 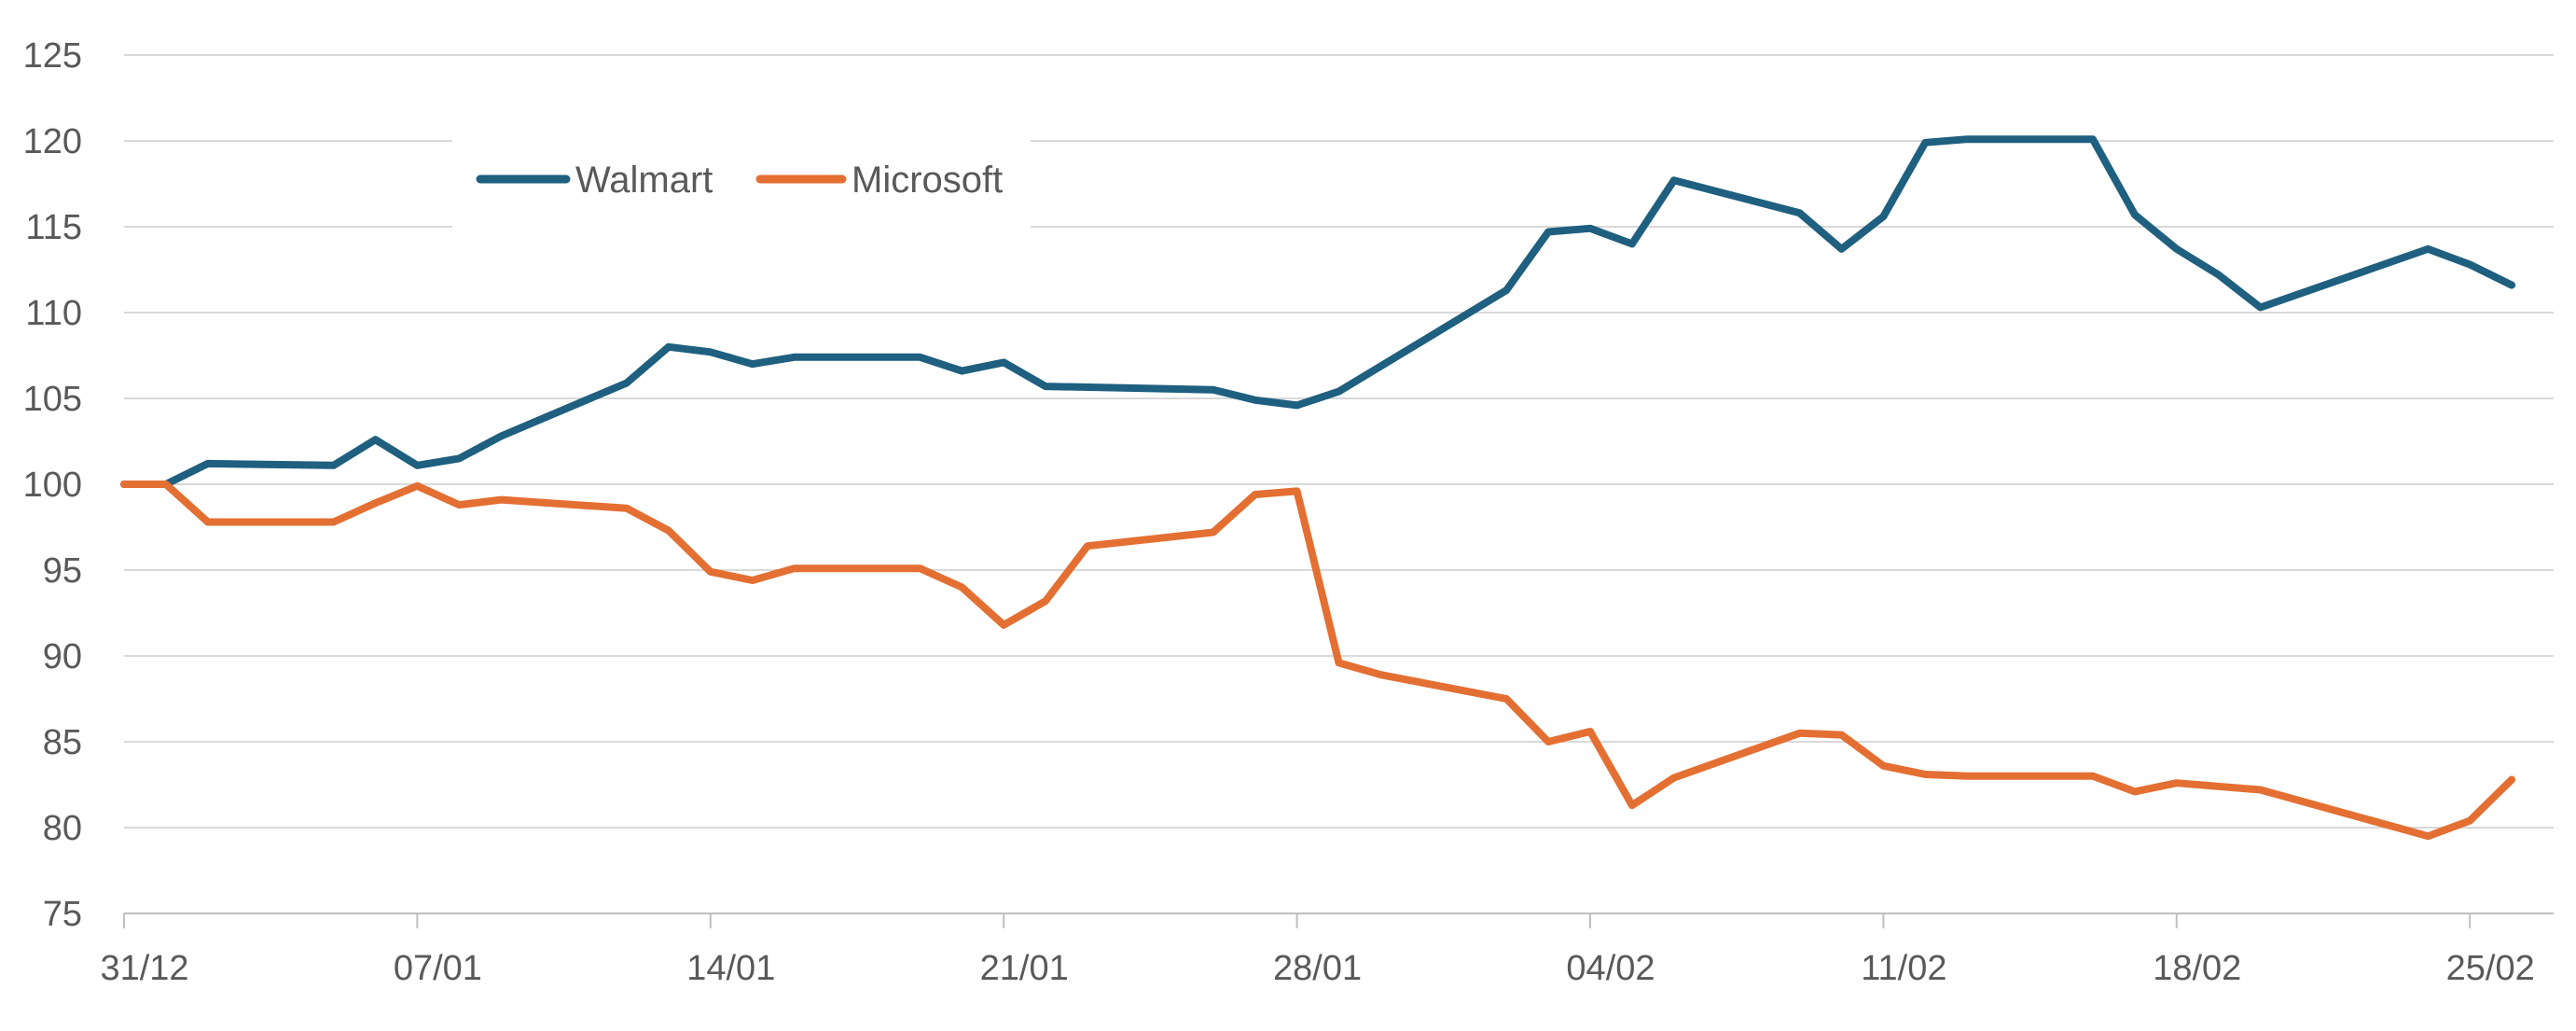 I want to click on y-axis-ticks: 75 80 85 90 95 100 105 110 115 120 125, so click(x=52, y=485).